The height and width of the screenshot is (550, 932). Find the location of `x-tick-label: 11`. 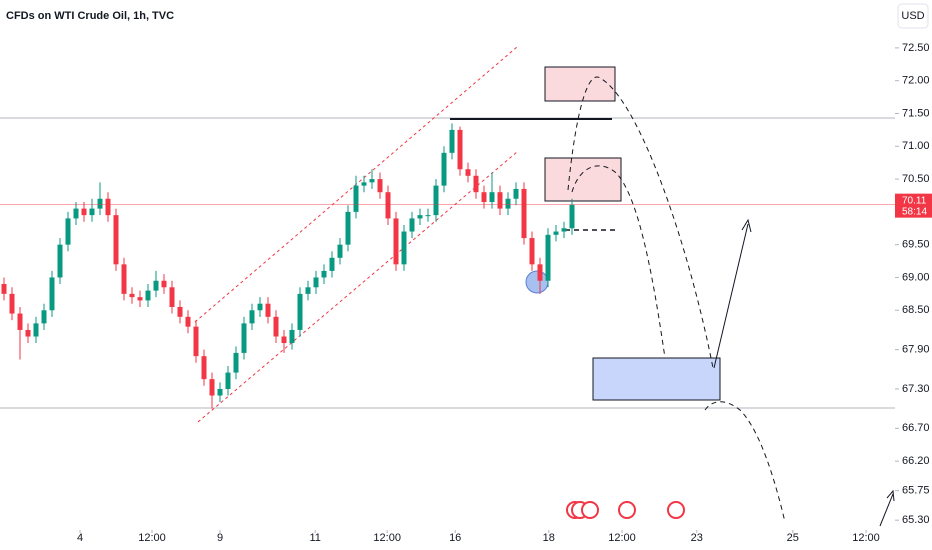

x-tick-label: 11 is located at coordinates (314, 538).